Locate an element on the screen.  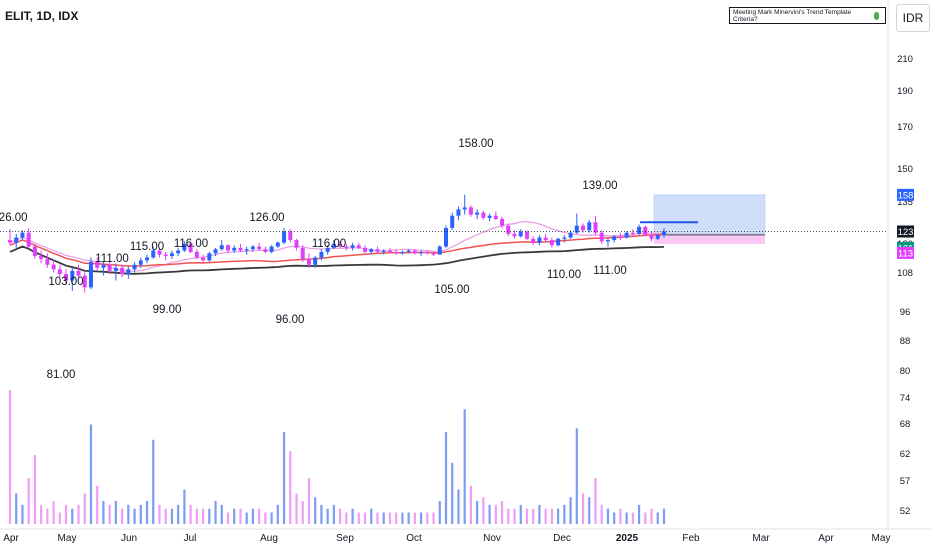
target-zone is located at coordinates (709, 214).